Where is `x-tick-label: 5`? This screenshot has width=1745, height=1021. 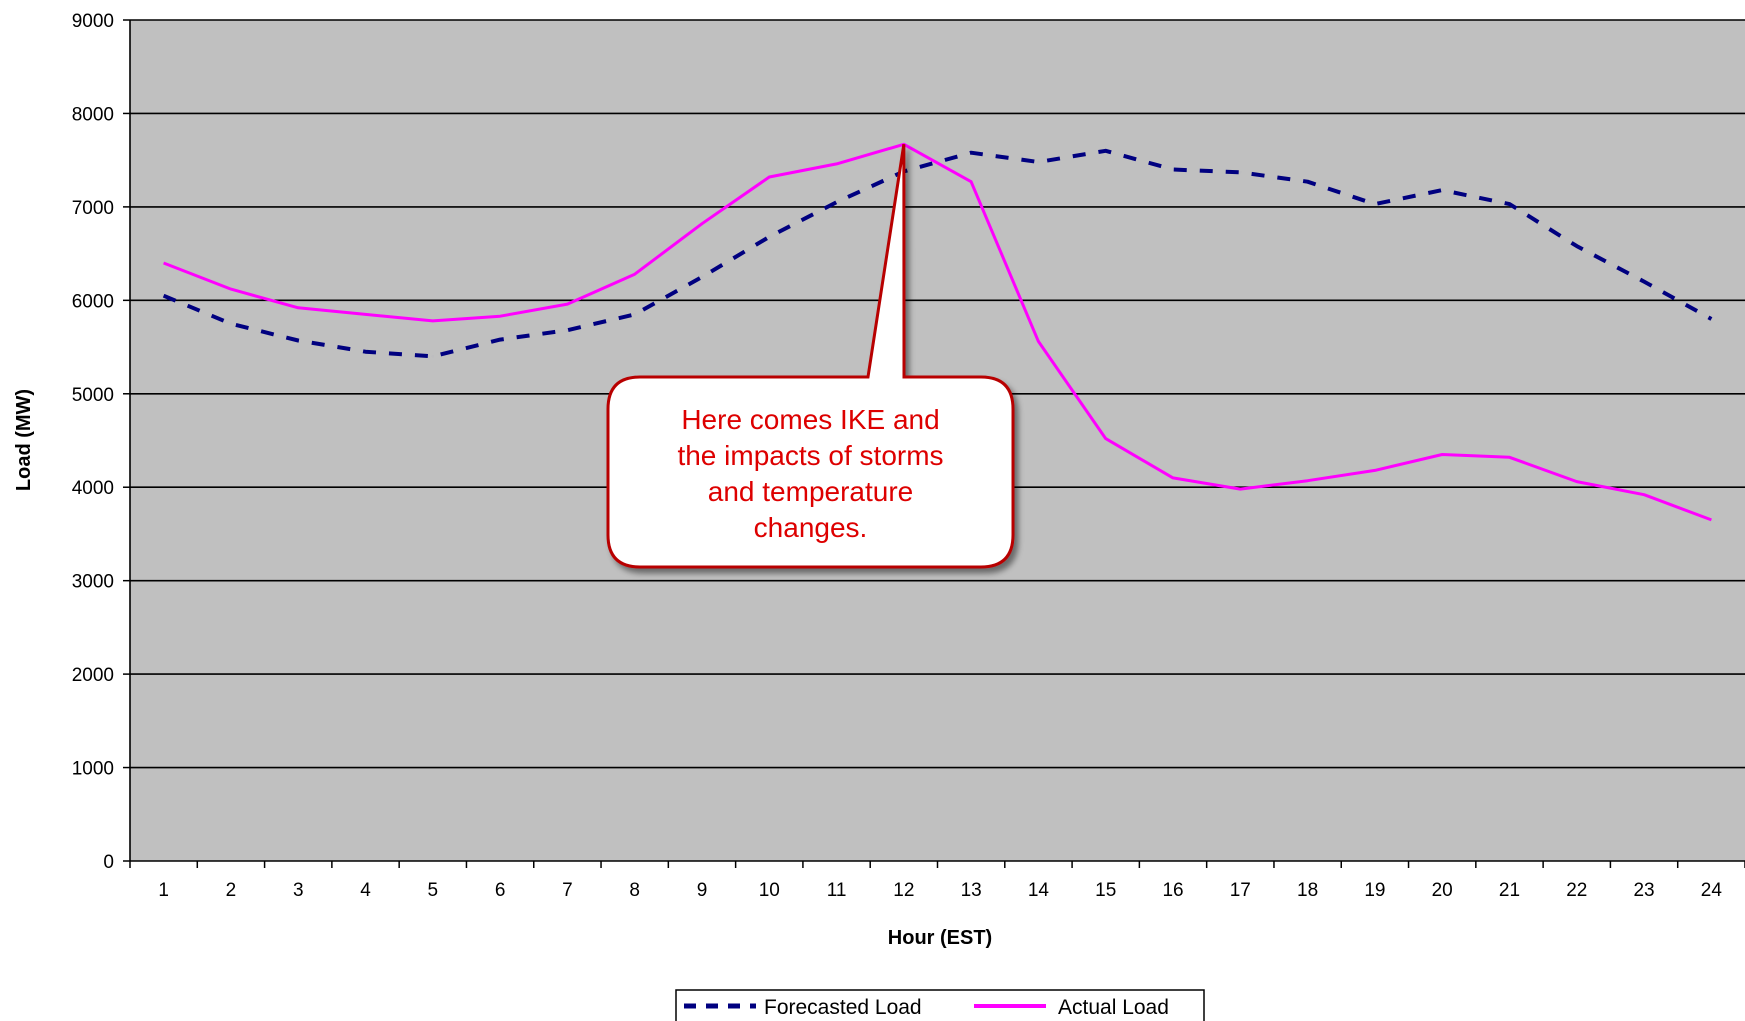 x-tick-label: 5 is located at coordinates (433, 890).